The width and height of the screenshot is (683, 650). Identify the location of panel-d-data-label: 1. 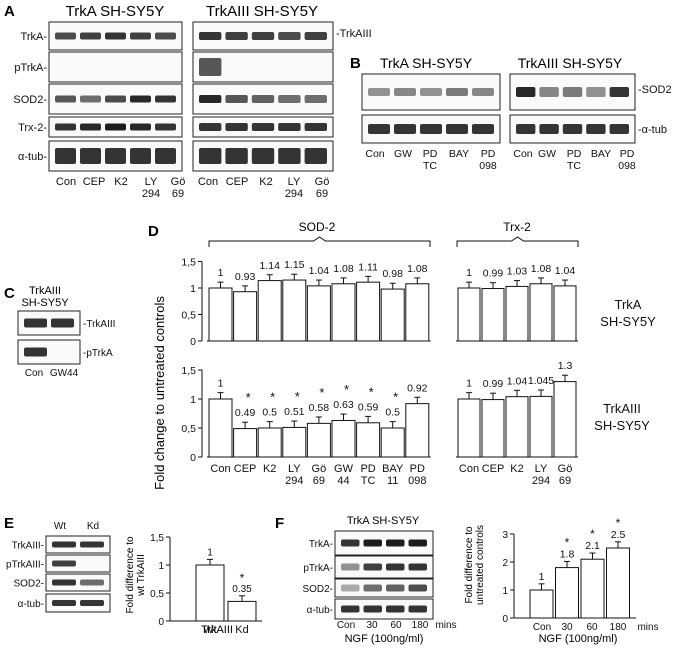
(469, 384).